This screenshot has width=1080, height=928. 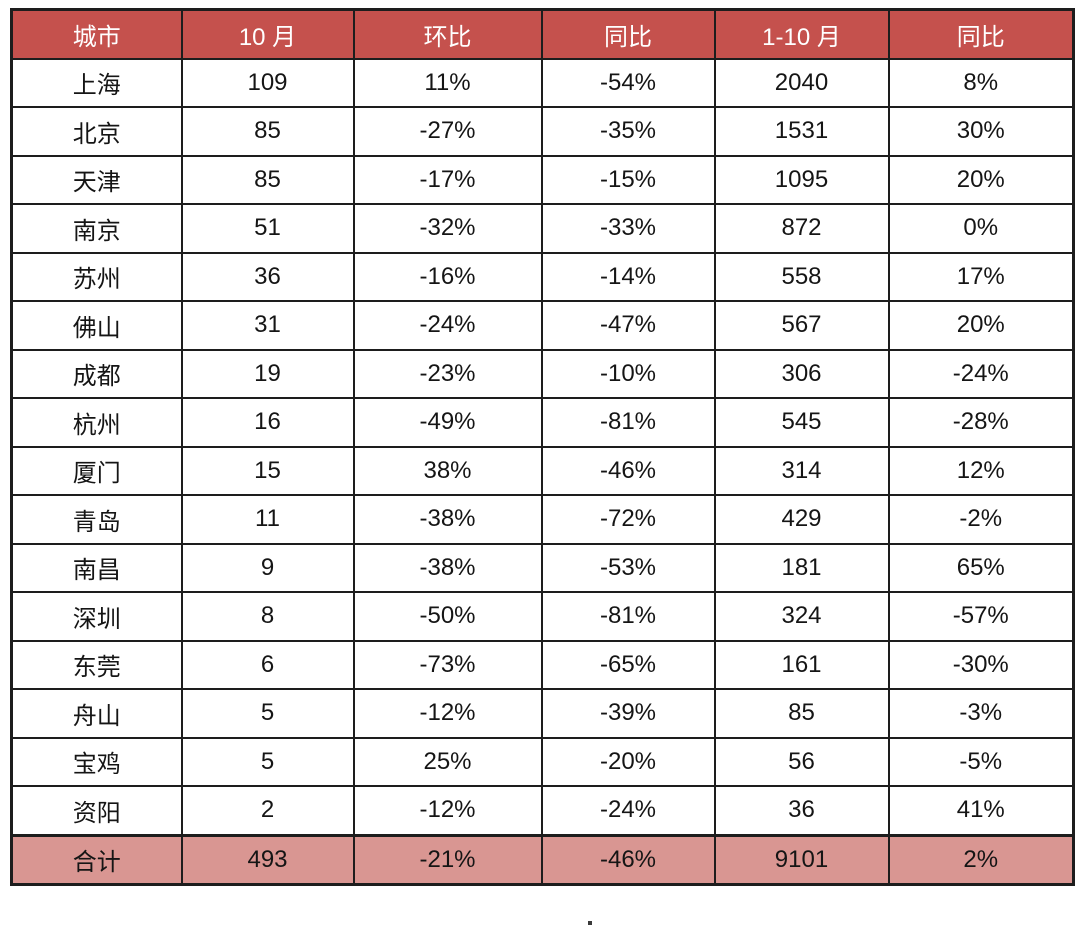 What do you see at coordinates (267, 373) in the screenshot?
I see `value-cell: 19` at bounding box center [267, 373].